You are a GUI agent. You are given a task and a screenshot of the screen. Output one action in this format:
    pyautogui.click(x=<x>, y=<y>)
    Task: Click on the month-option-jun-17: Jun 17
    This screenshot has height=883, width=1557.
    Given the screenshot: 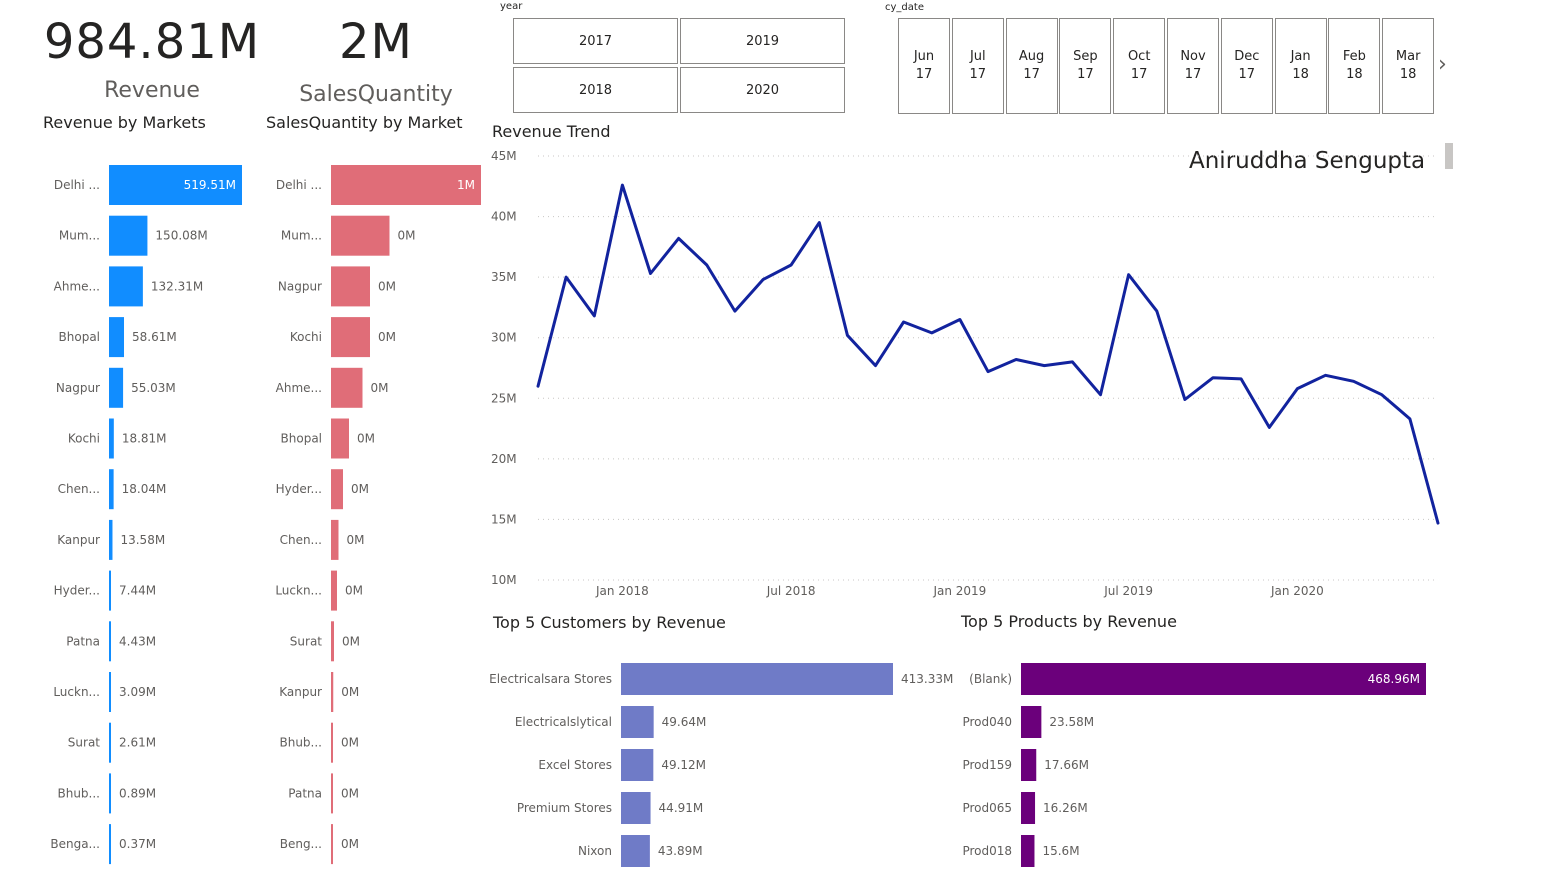 What is the action you would take?
    pyautogui.click(x=924, y=66)
    